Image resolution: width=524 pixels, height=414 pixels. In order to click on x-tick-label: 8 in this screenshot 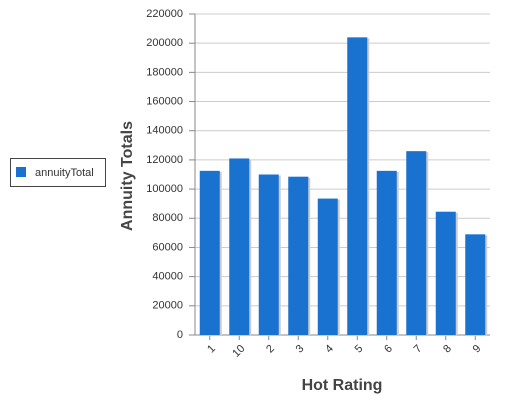, I will do `click(447, 349)`.